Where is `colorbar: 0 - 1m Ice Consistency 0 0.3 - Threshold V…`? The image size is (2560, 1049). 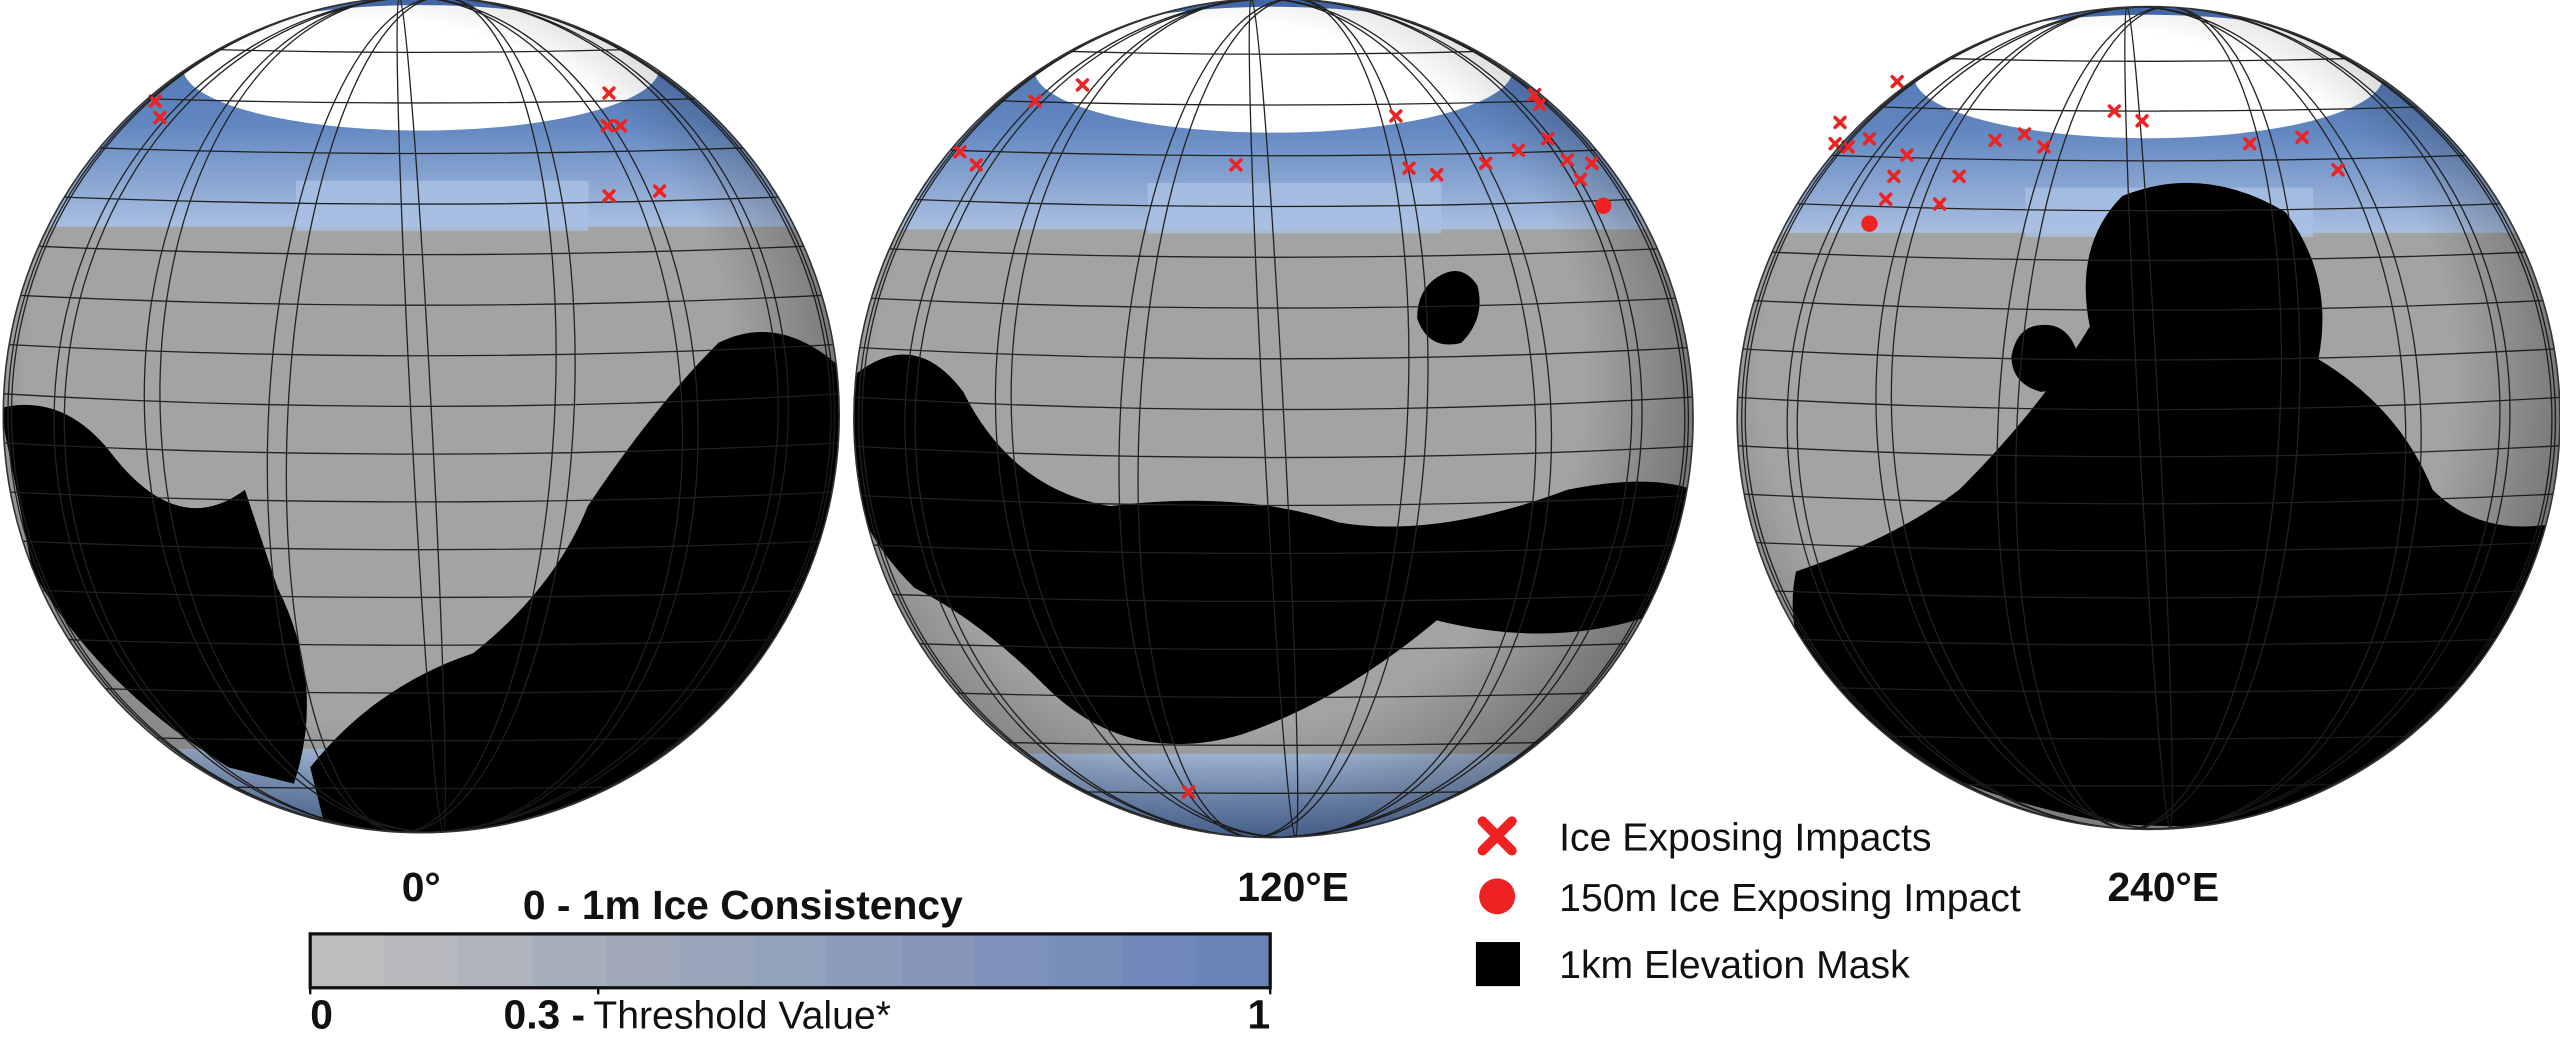
colorbar: 0 - 1m Ice Consistency 0 0.3 - Threshold V… is located at coordinates (790, 960).